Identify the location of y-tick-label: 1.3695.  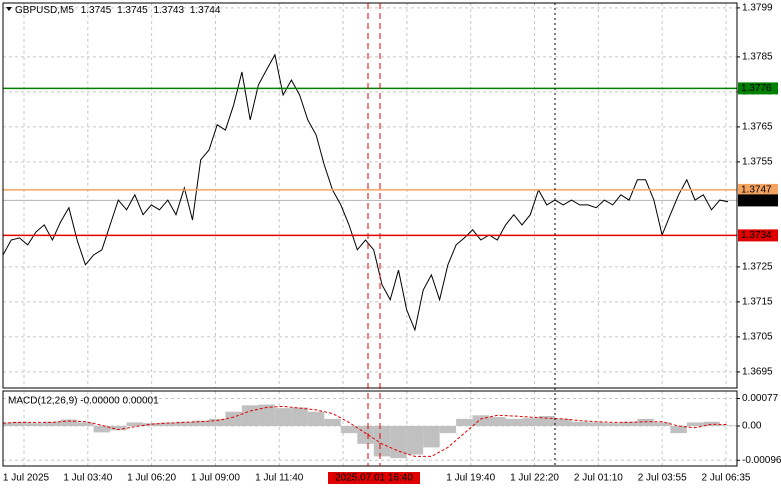
(757, 372).